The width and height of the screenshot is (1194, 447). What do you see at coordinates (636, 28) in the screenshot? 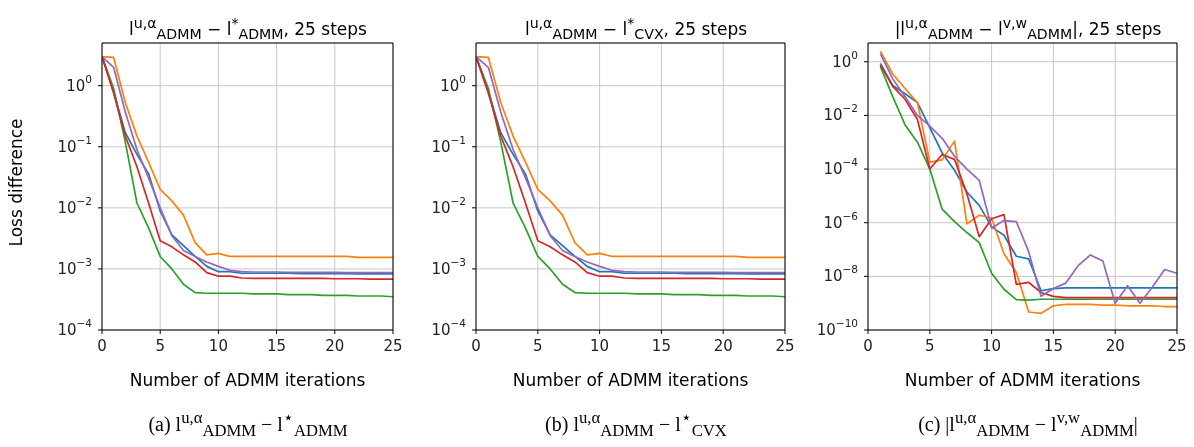
I see `chart-title: l$^{u,α}$$_{ADMM}$ − l$^{*}$$_{CVX}$, 25 steps` at bounding box center [636, 28].